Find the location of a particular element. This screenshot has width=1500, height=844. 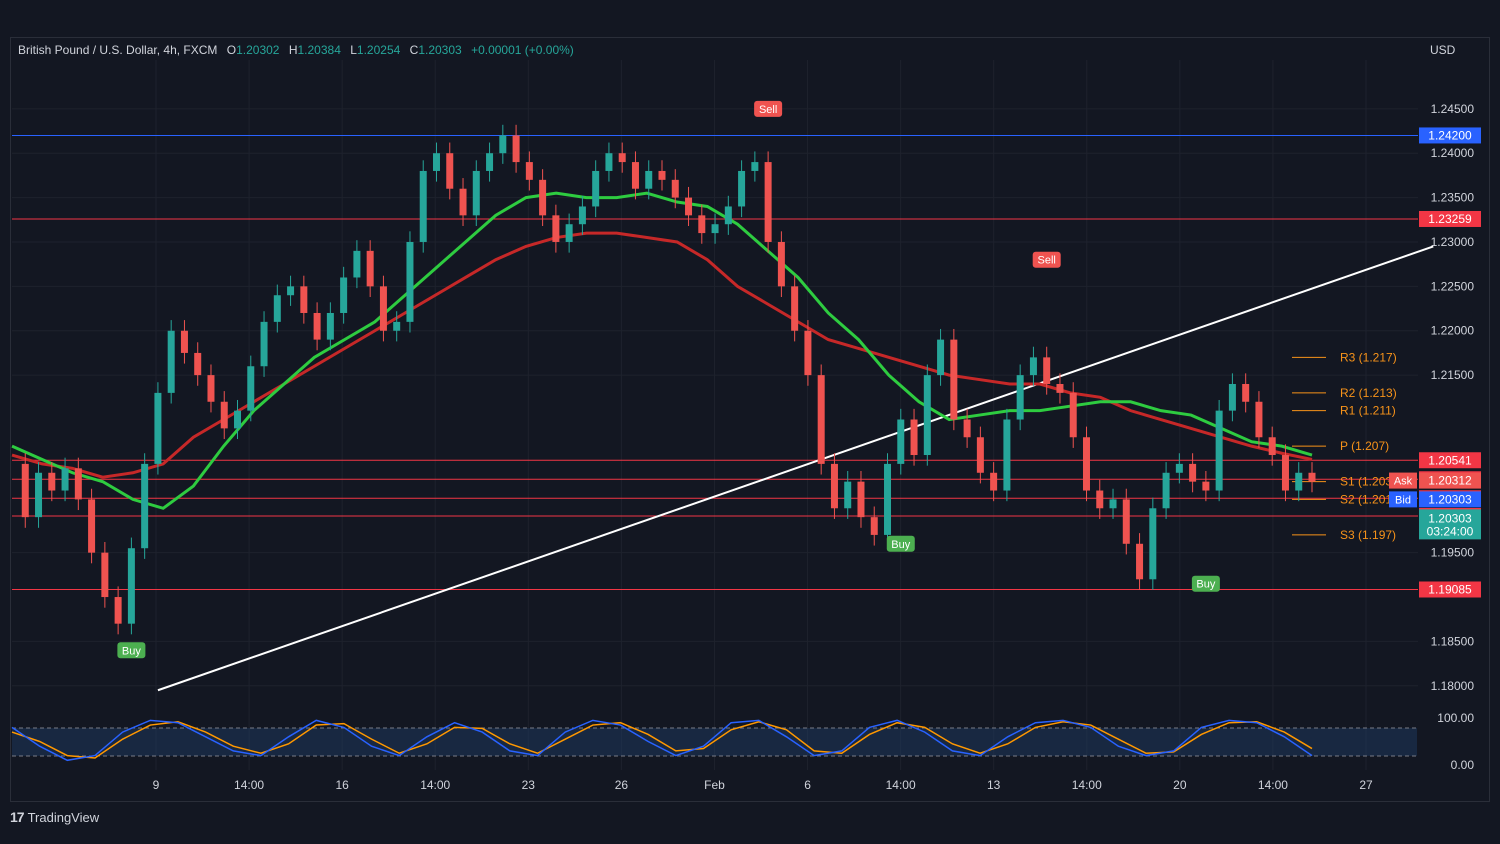

tradingview-logo-icon: 17 is located at coordinates (17, 817).